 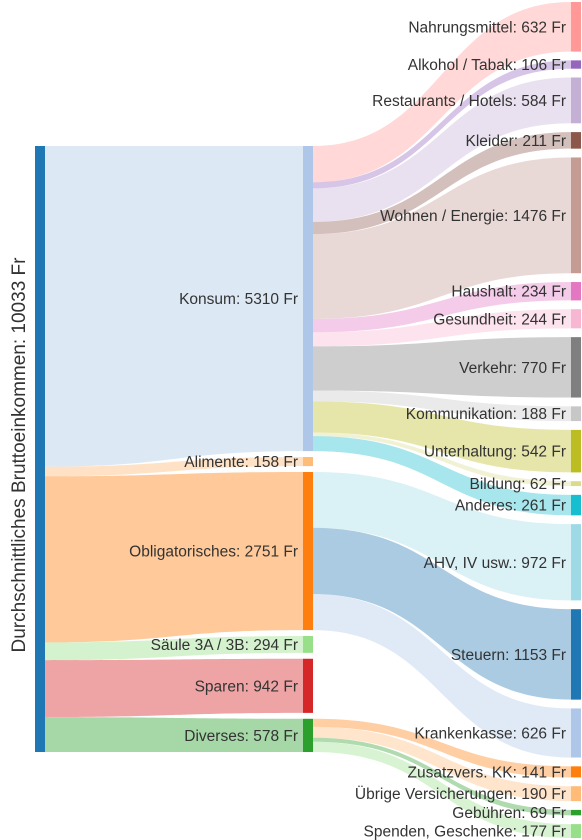 What do you see at coordinates (40, 449) in the screenshot?
I see `node-root` at bounding box center [40, 449].